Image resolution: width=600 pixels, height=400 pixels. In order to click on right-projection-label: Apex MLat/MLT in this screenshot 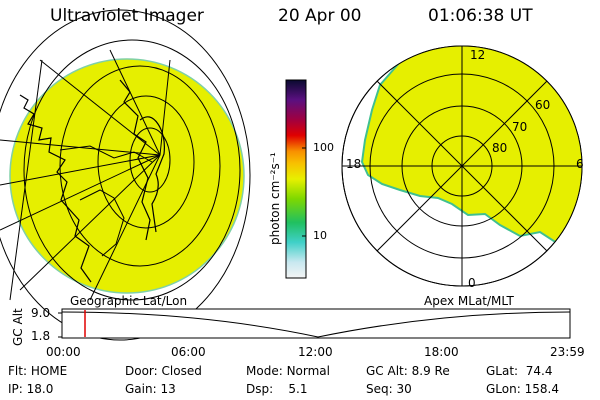, I will do `click(469, 301)`.